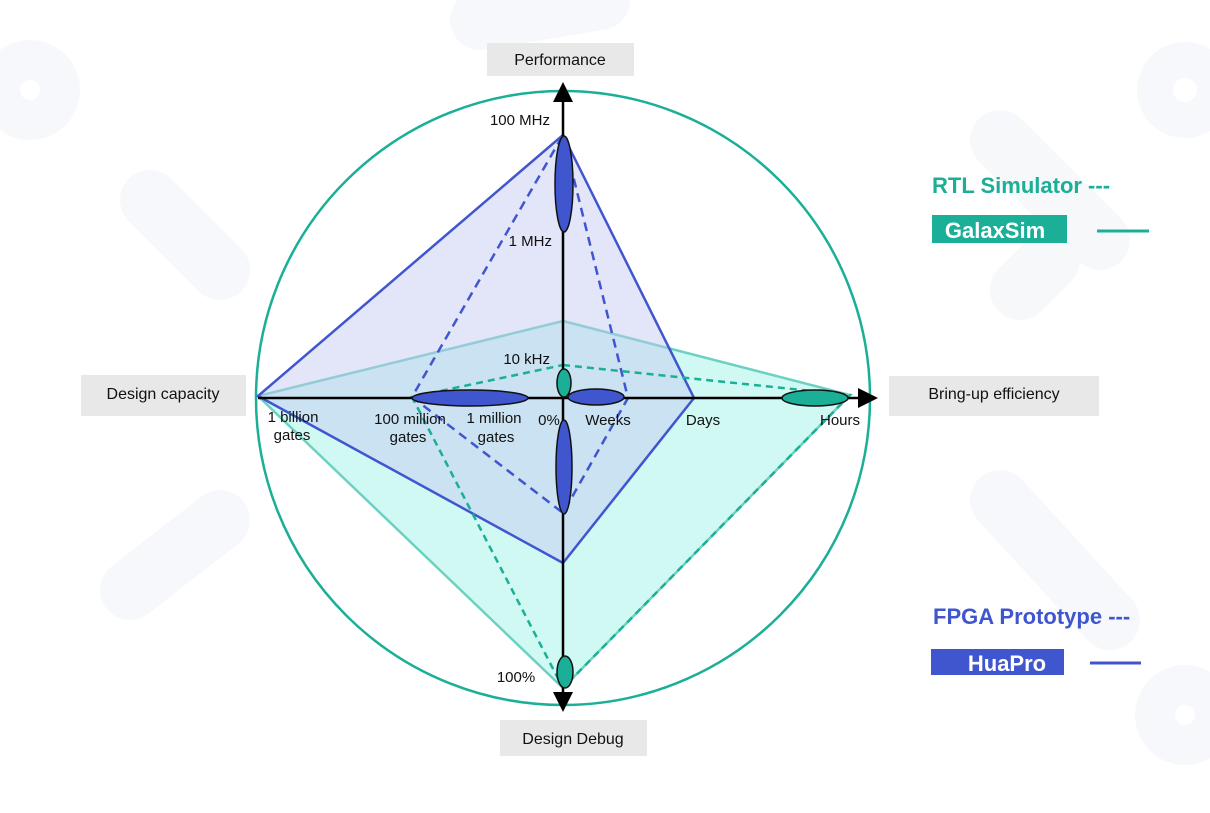 The width and height of the screenshot is (1210, 813). Describe the element at coordinates (564, 383) in the screenshot. I see `range-ellipse-performance-galaxsim` at that location.